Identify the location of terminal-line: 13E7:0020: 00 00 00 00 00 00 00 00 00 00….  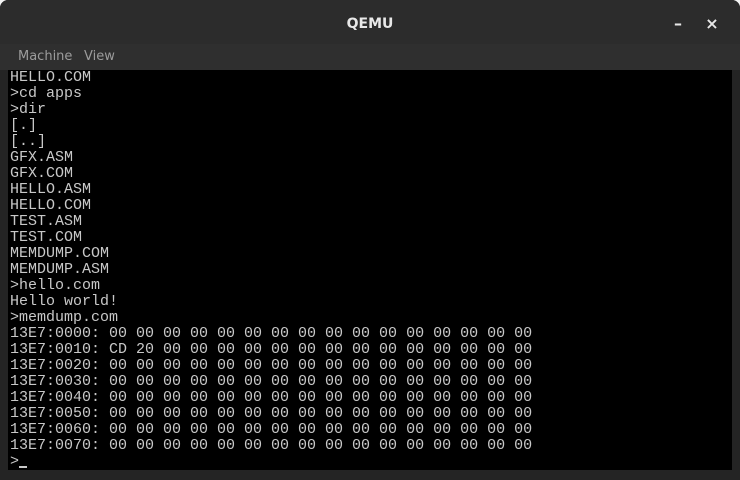
(271, 365).